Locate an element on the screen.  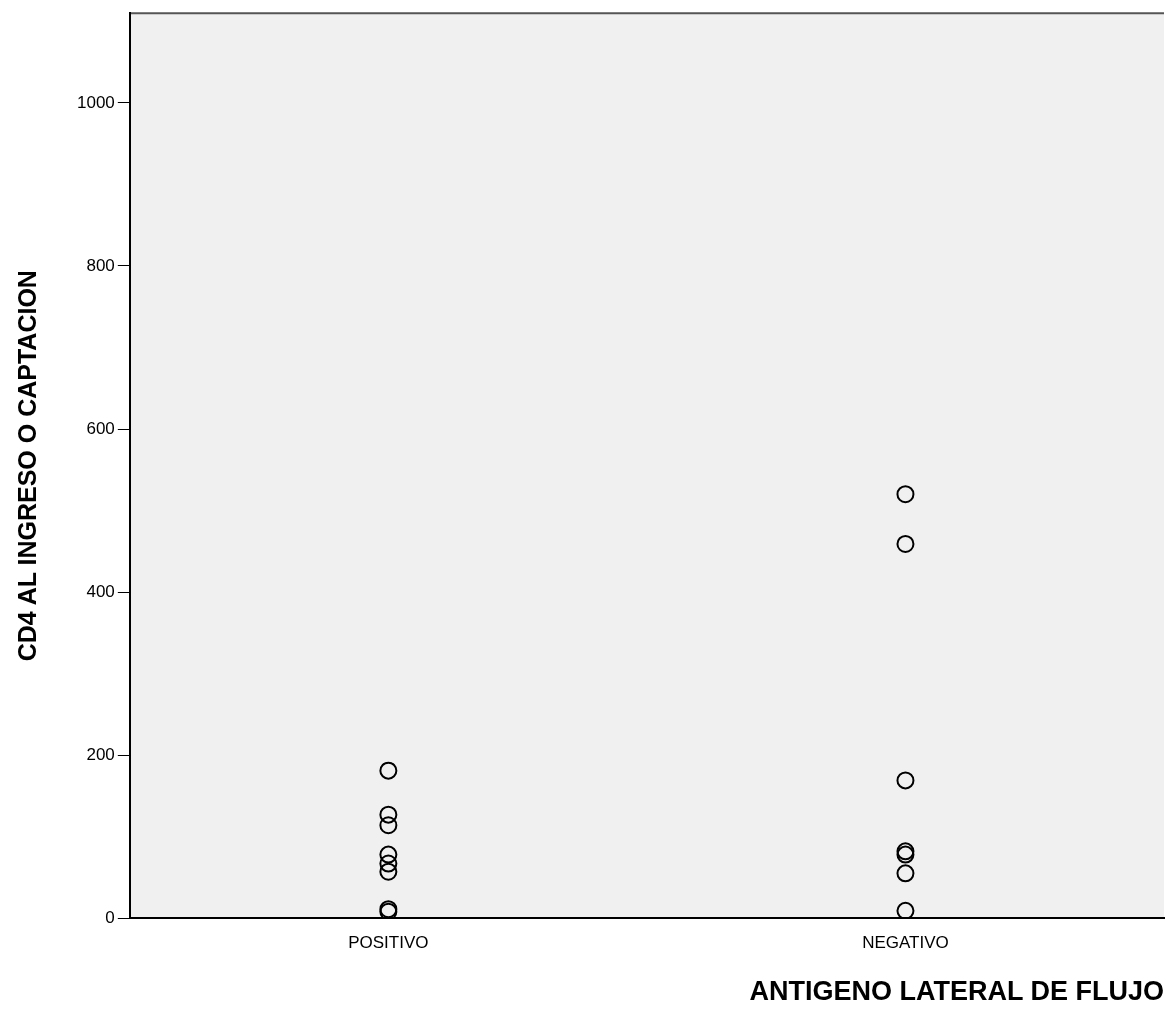
y-tick-label: 600 is located at coordinates (100, 428).